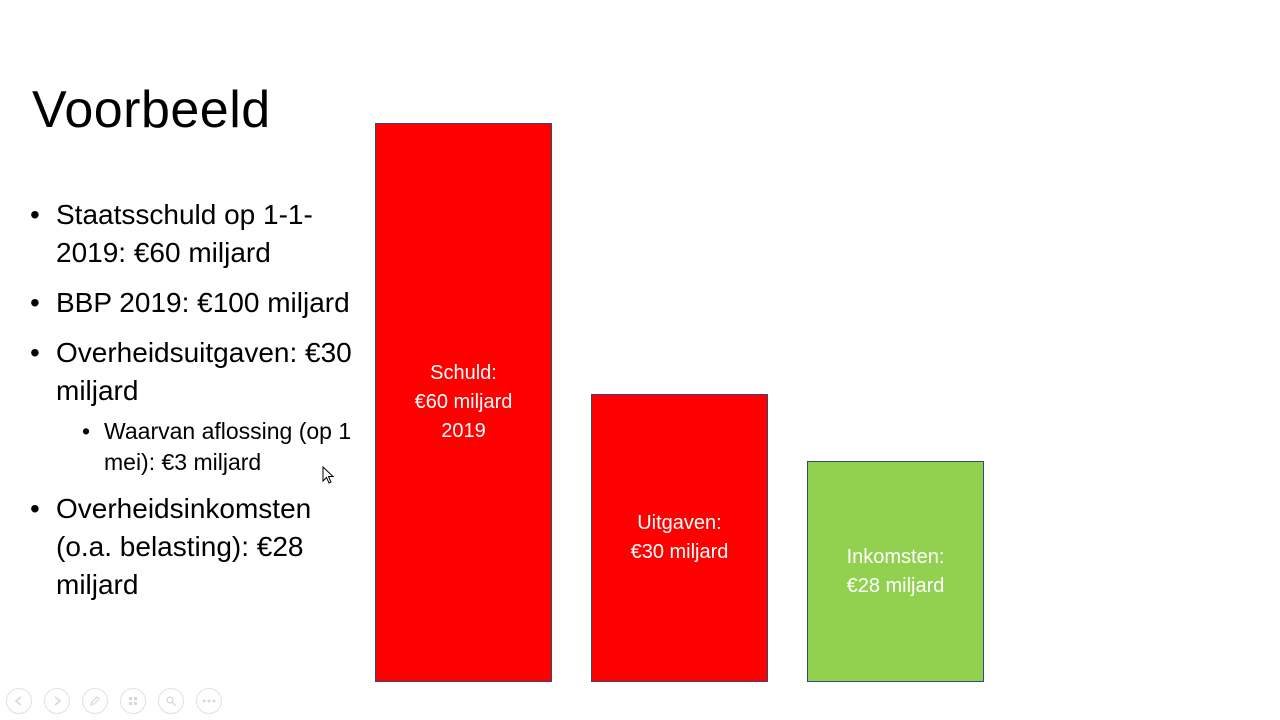 This screenshot has width=1280, height=720. I want to click on bullet-staatsschuld: Staatsschuld op 1-1-2019: €60 miljard, so click(202, 234).